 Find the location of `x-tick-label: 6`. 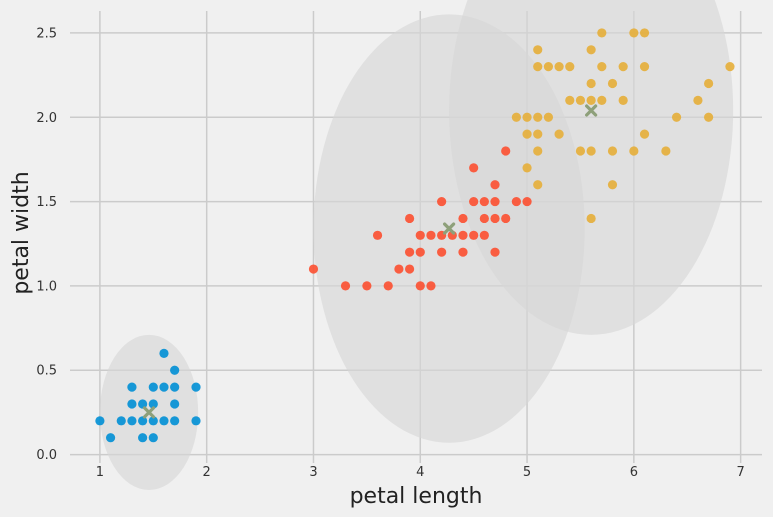

x-tick-label: 6 is located at coordinates (634, 472).